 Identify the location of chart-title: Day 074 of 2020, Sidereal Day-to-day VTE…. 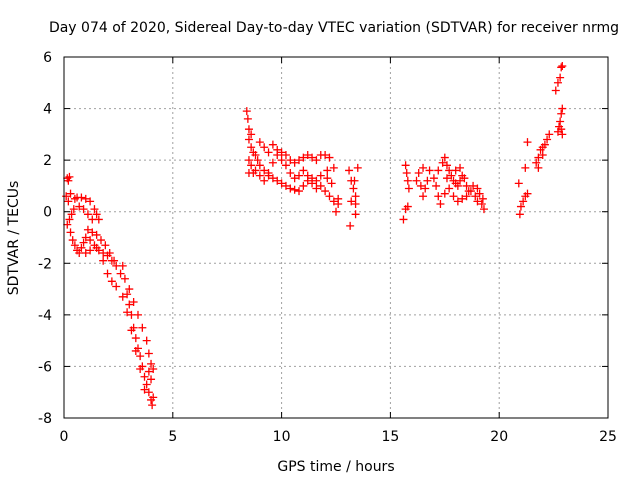
(334, 28).